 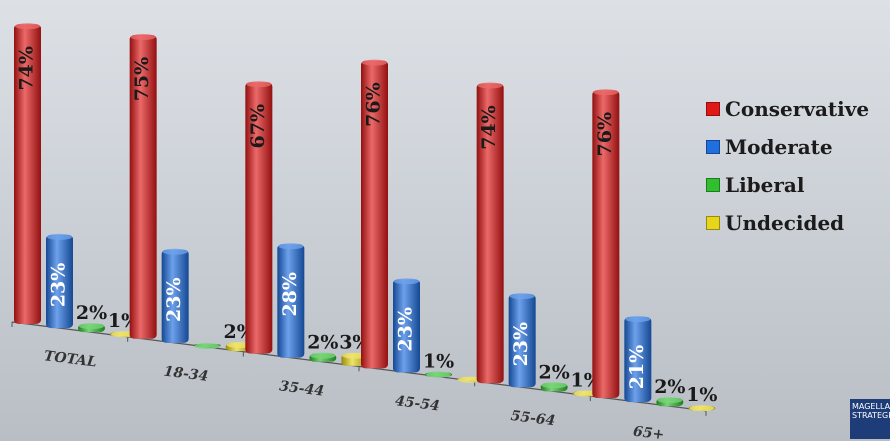 I want to click on legend-label: Conservative, so click(x=797, y=109).